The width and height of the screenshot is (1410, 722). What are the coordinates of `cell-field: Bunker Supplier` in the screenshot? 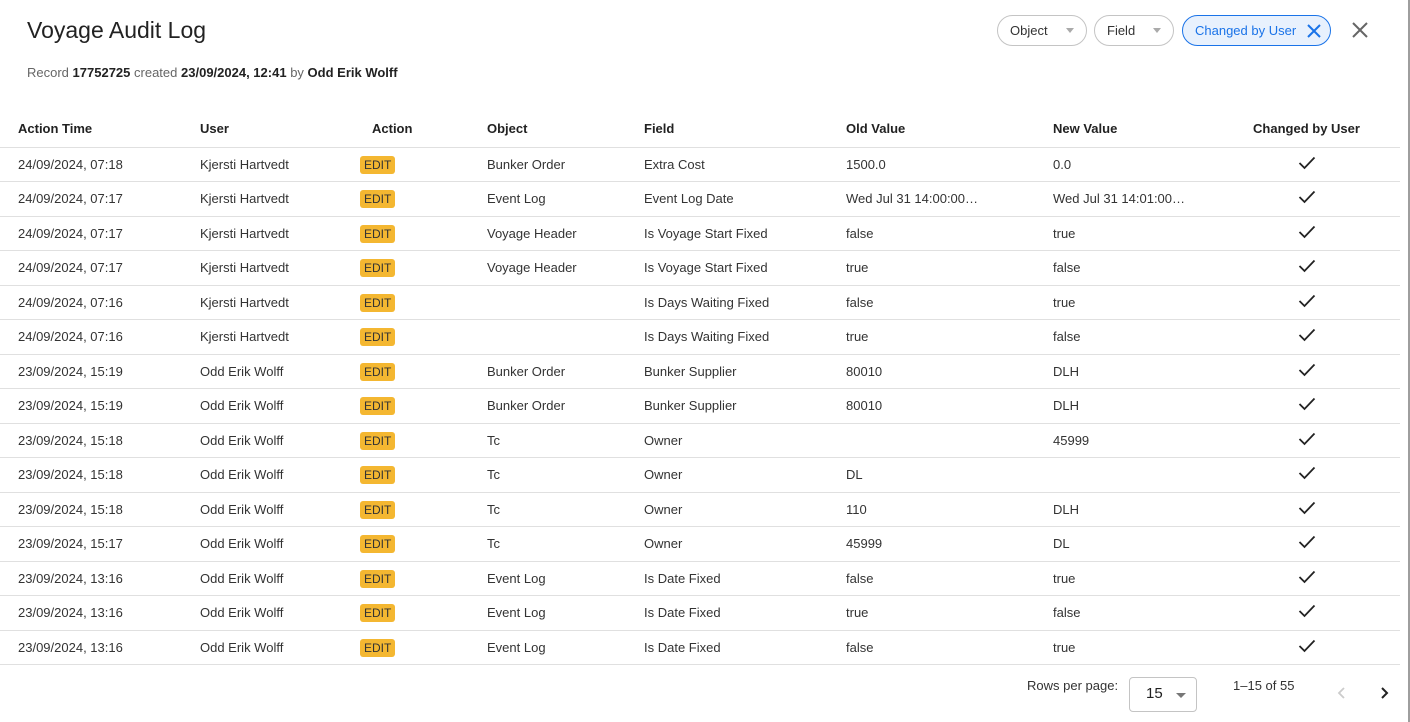 It's located at (745, 371).